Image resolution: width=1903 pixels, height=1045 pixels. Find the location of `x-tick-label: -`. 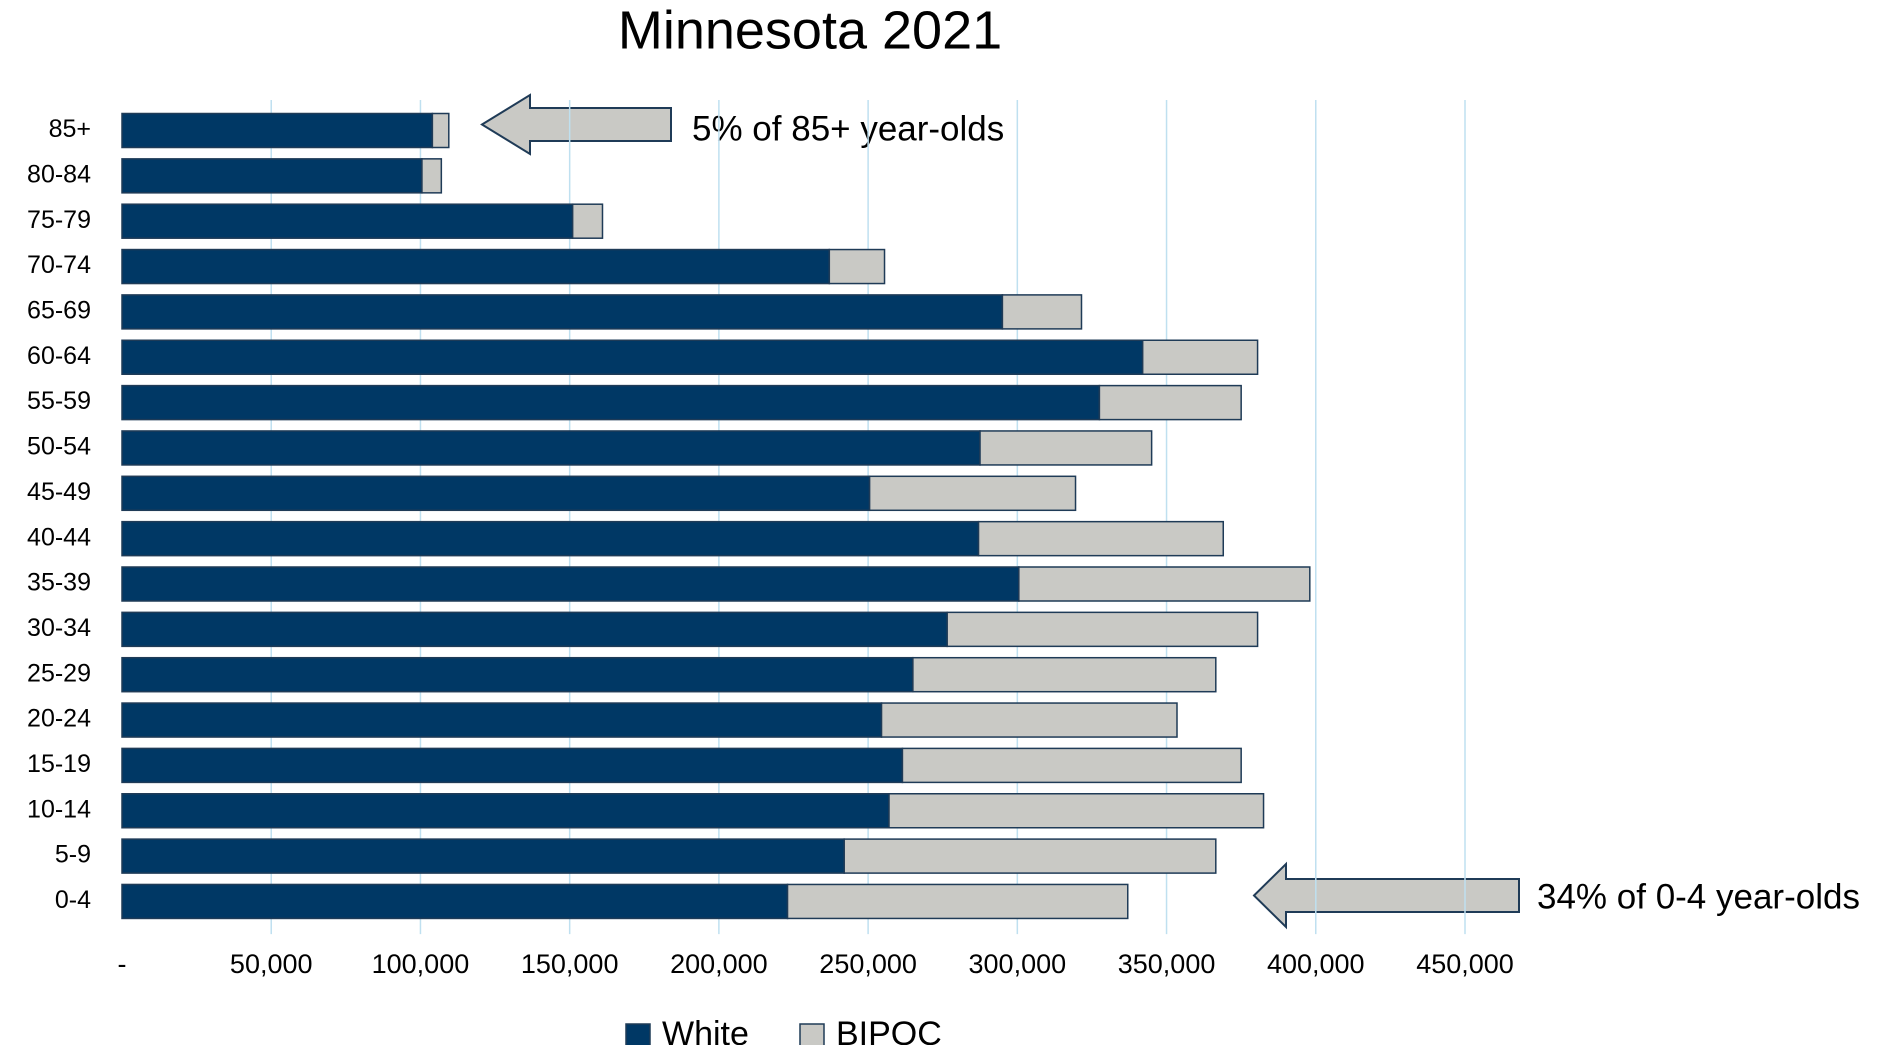

x-tick-label: - is located at coordinates (122, 964).